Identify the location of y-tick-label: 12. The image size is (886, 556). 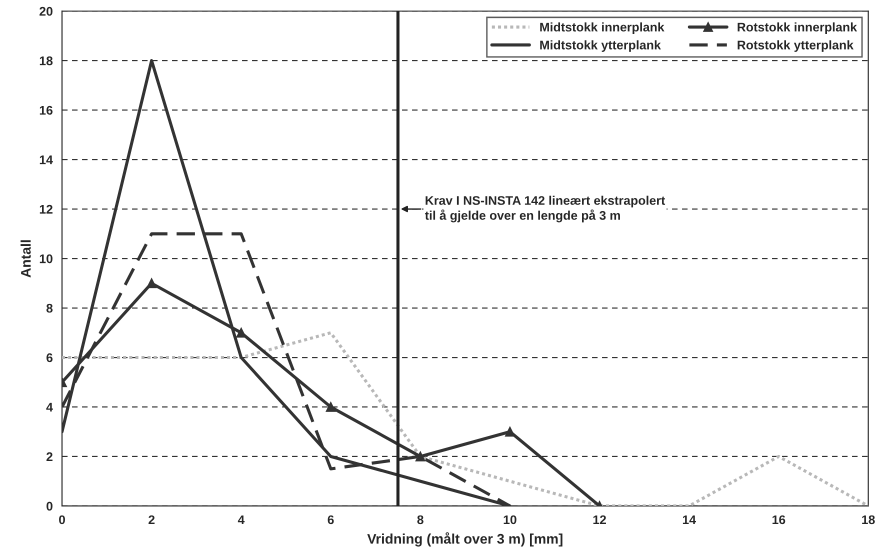
(46, 209).